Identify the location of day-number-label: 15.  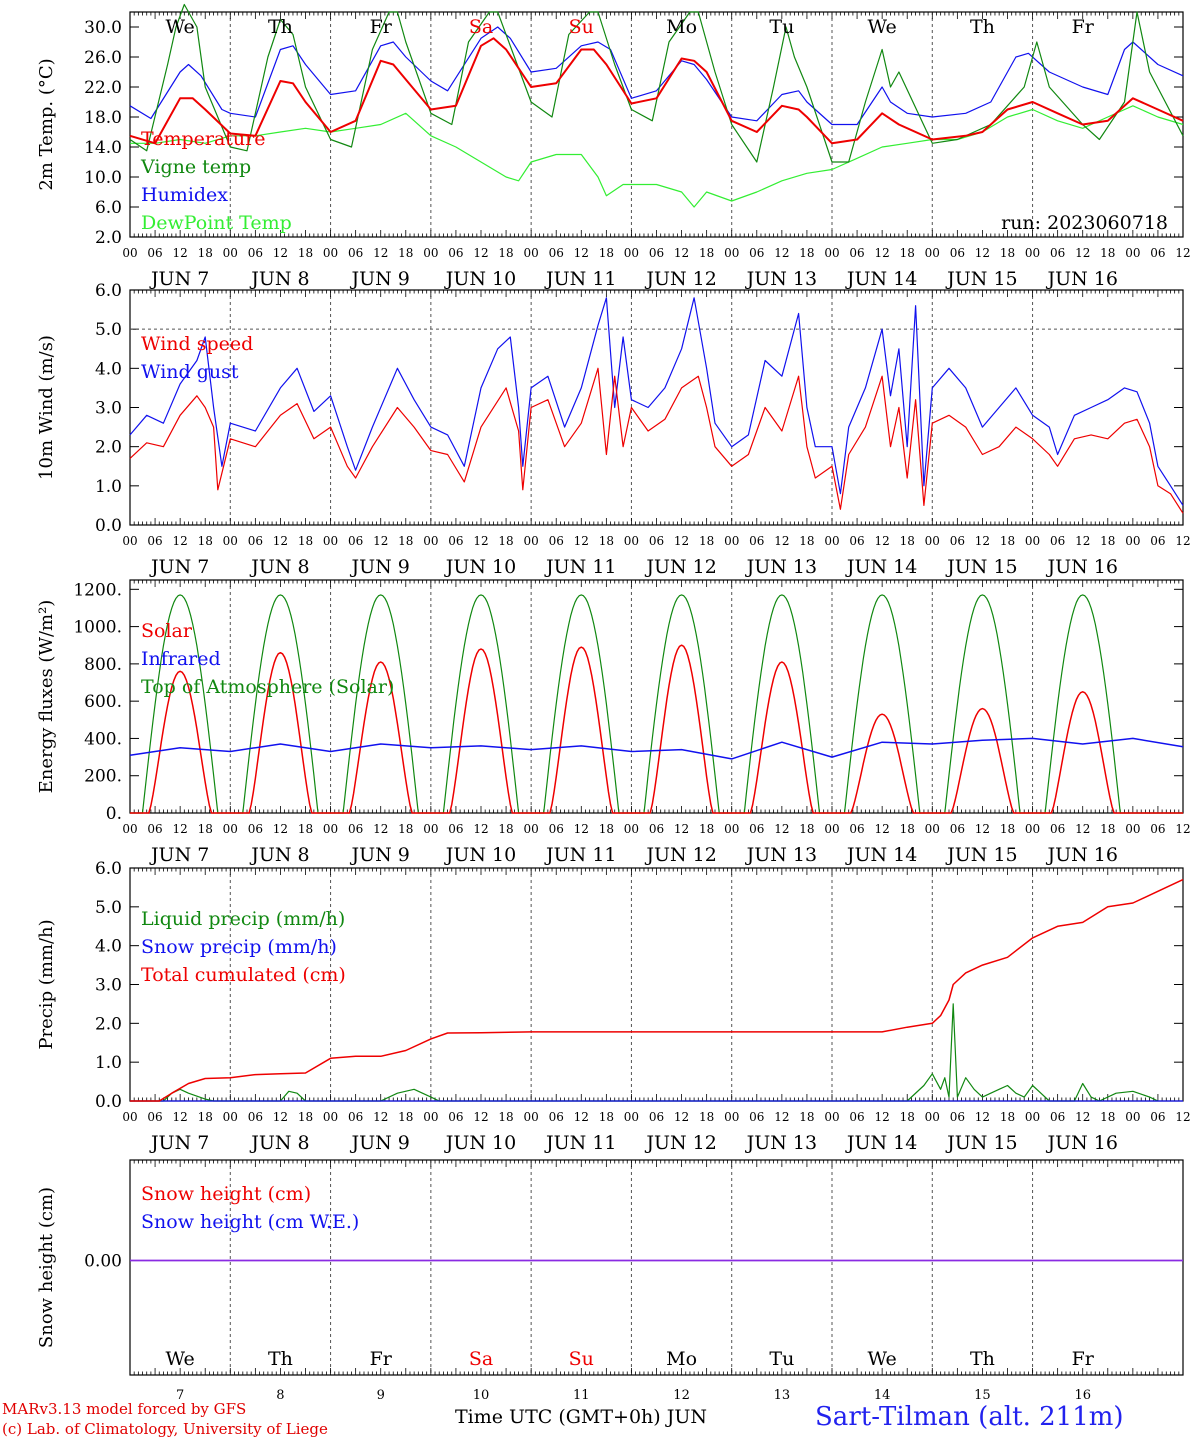
(982, 1395).